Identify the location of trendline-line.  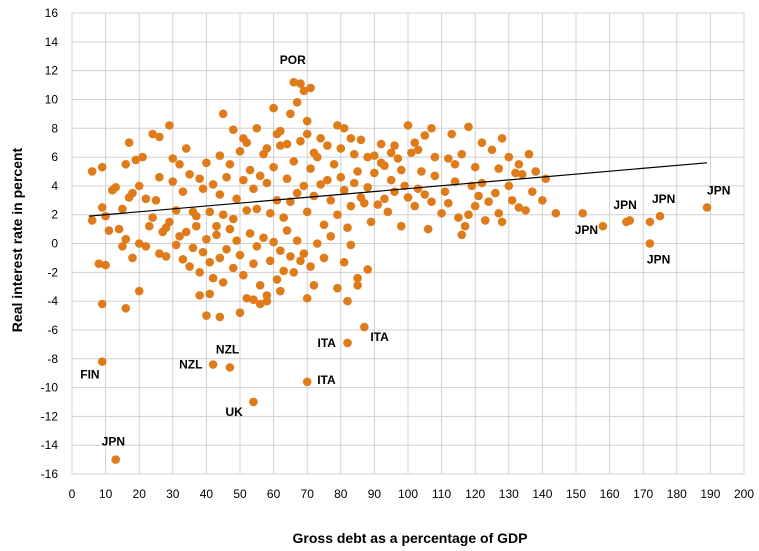
(398, 189).